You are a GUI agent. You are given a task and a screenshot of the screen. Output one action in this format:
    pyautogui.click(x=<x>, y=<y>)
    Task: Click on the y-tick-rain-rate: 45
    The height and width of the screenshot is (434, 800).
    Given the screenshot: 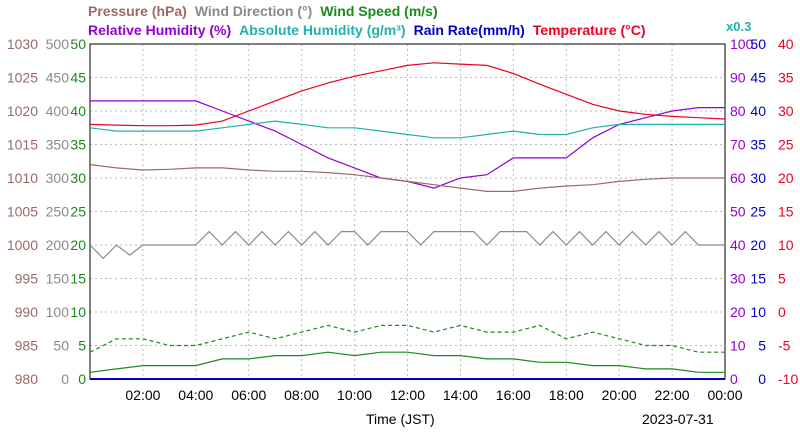 What is the action you would take?
    pyautogui.click(x=758, y=78)
    